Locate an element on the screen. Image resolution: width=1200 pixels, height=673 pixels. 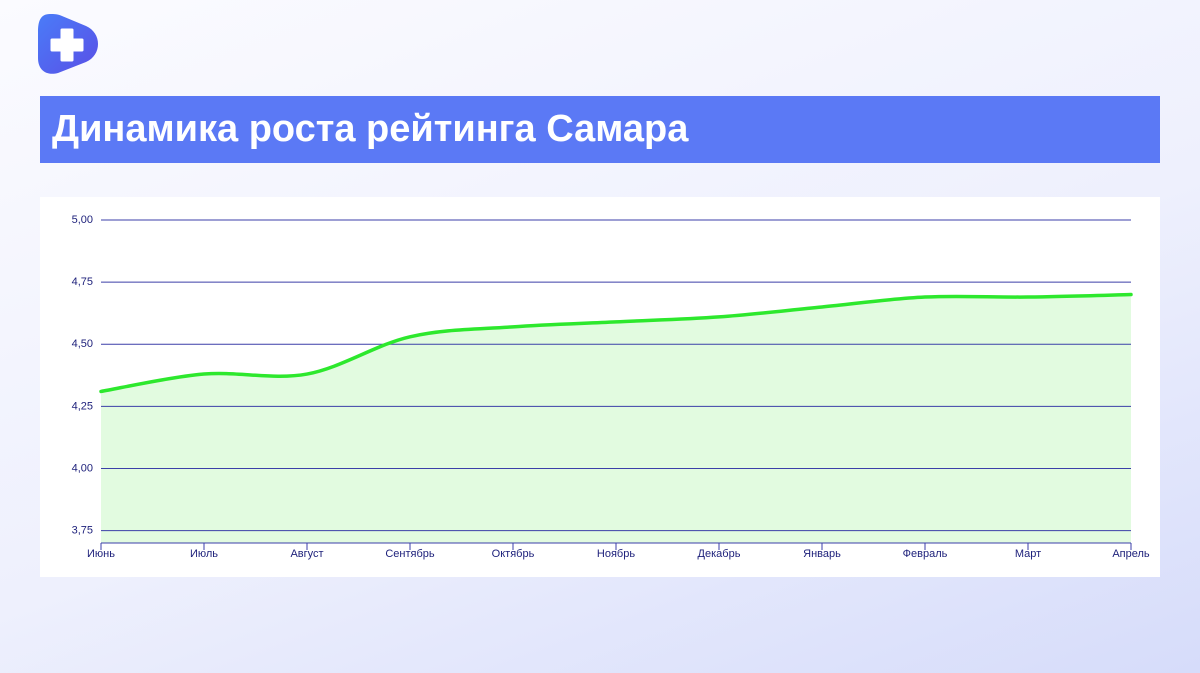
x-tick-label: Февраль is located at coordinates (925, 554).